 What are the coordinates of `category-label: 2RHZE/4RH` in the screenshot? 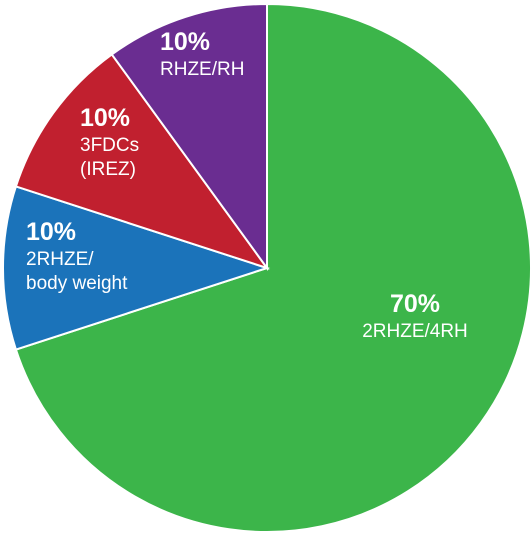 It's located at (415, 331).